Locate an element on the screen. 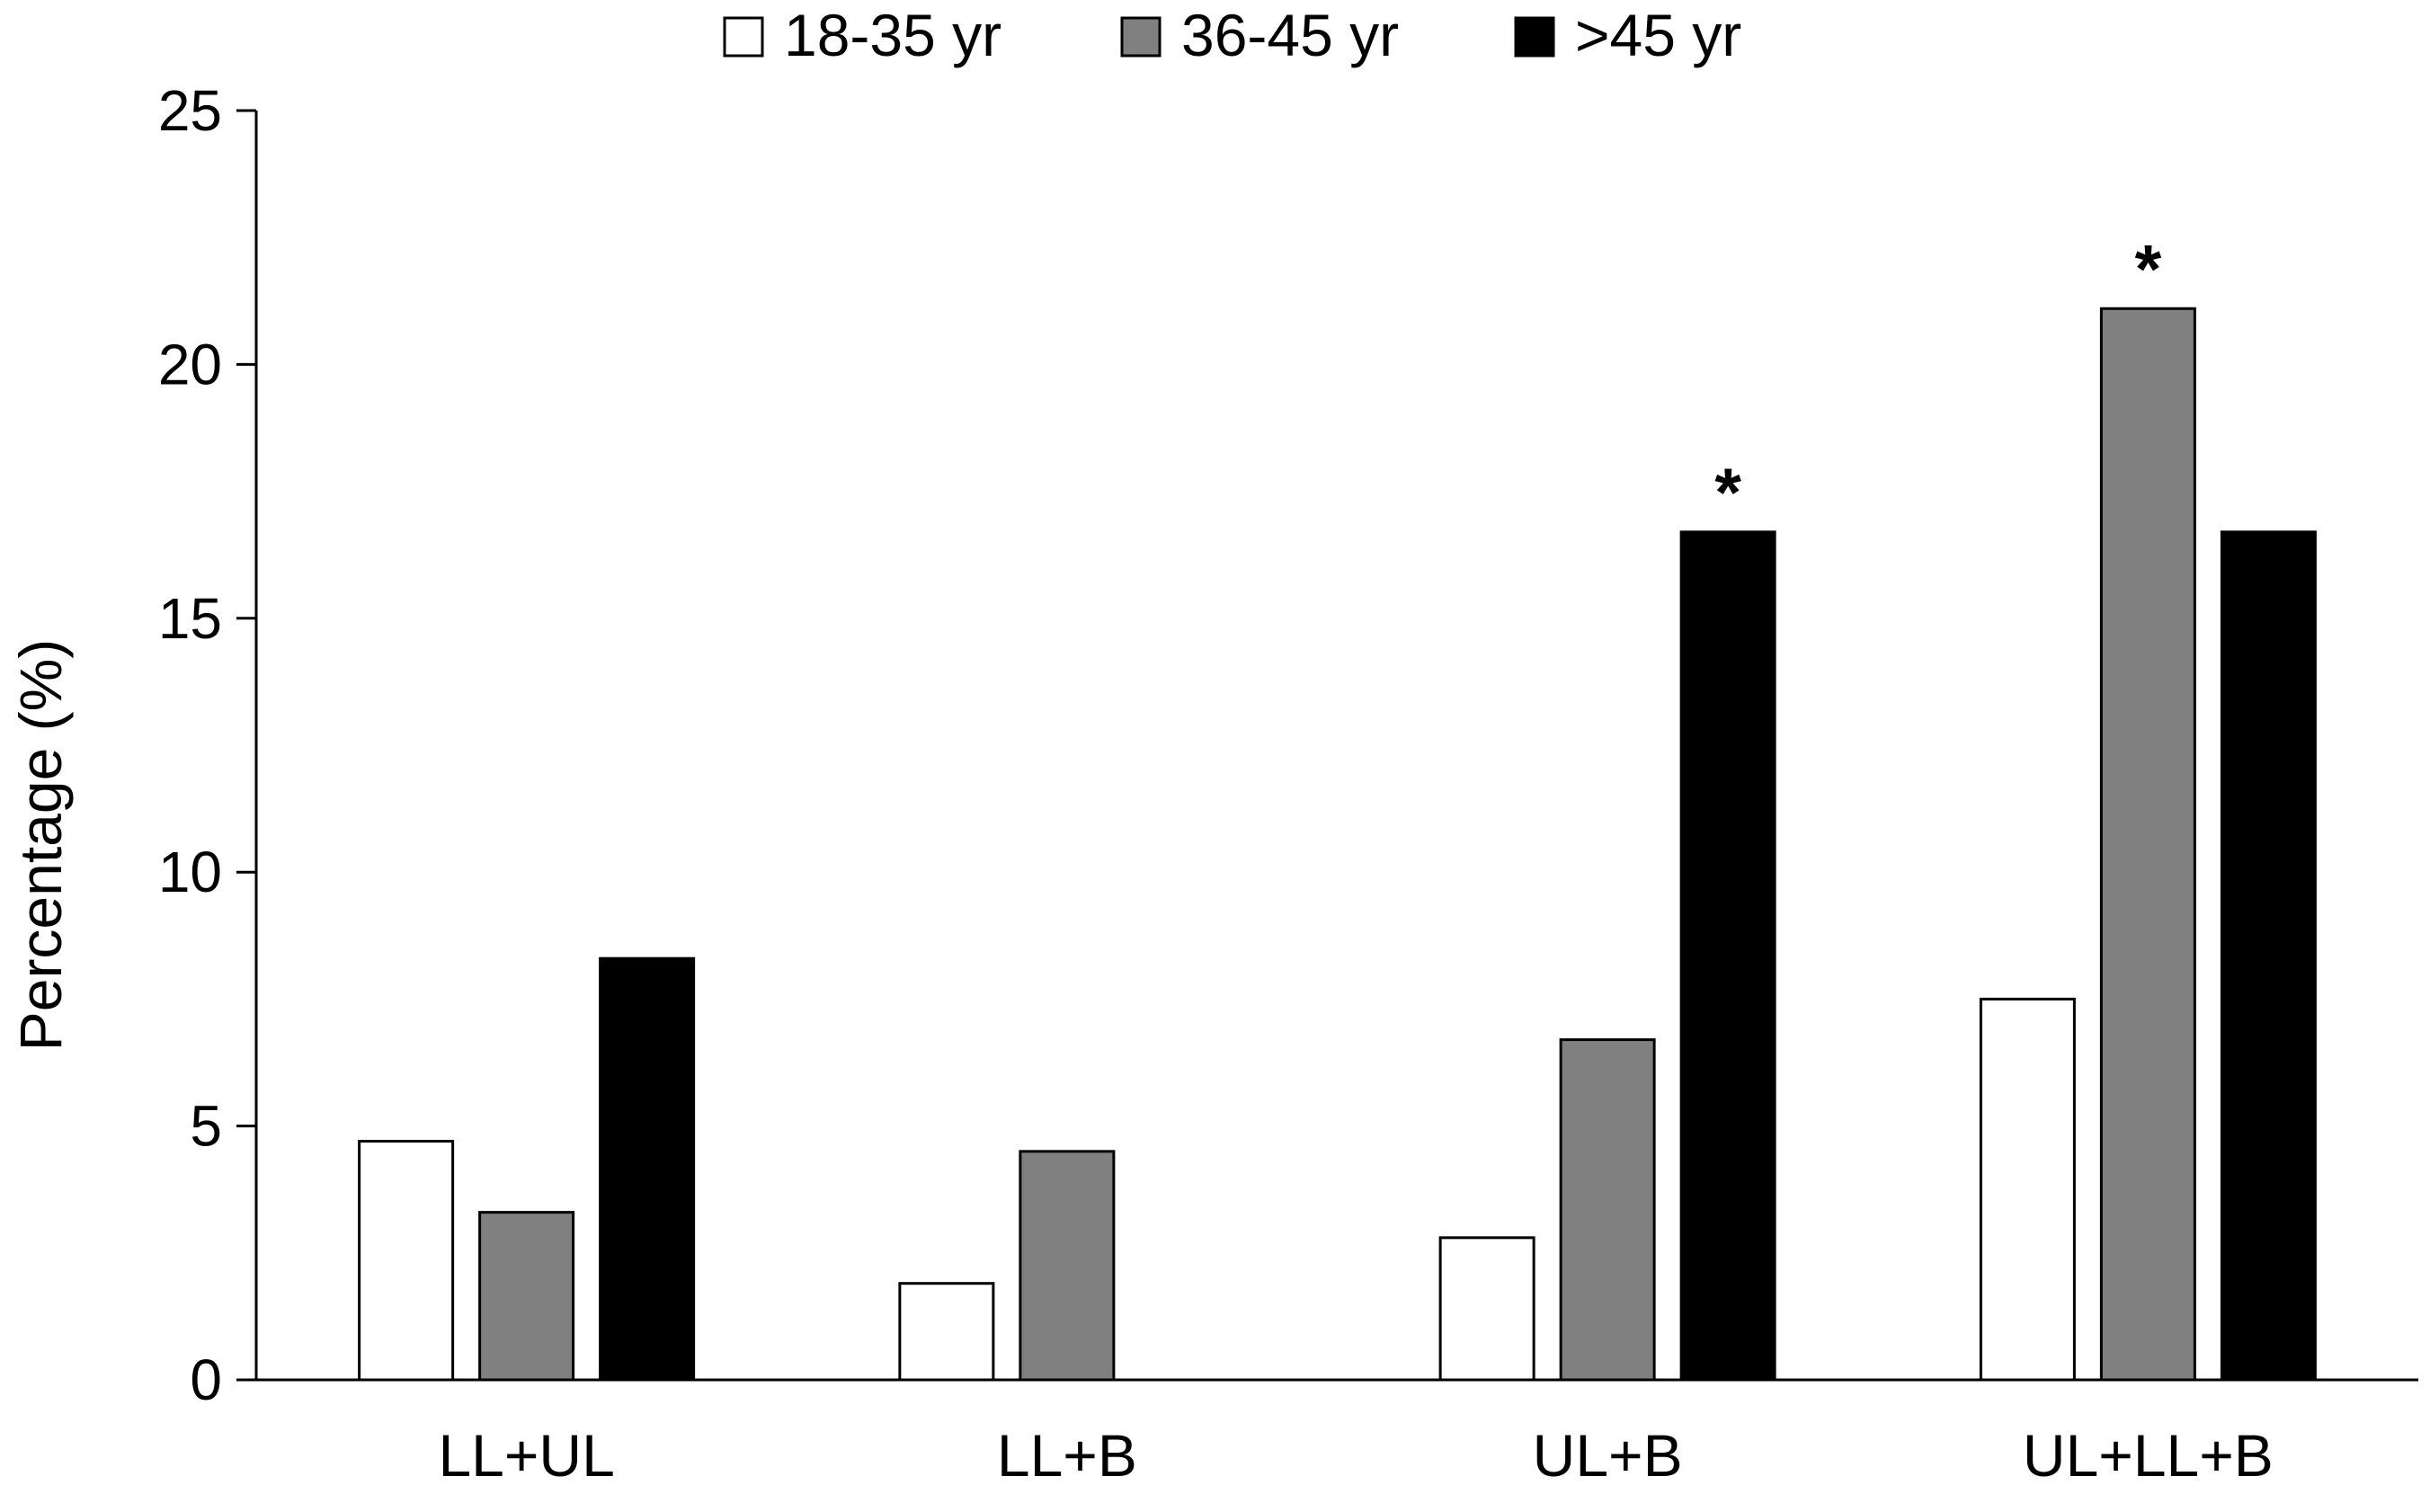 This screenshot has height=1512, width=2430. legend-label: 36-45 yr is located at coordinates (1290, 35).